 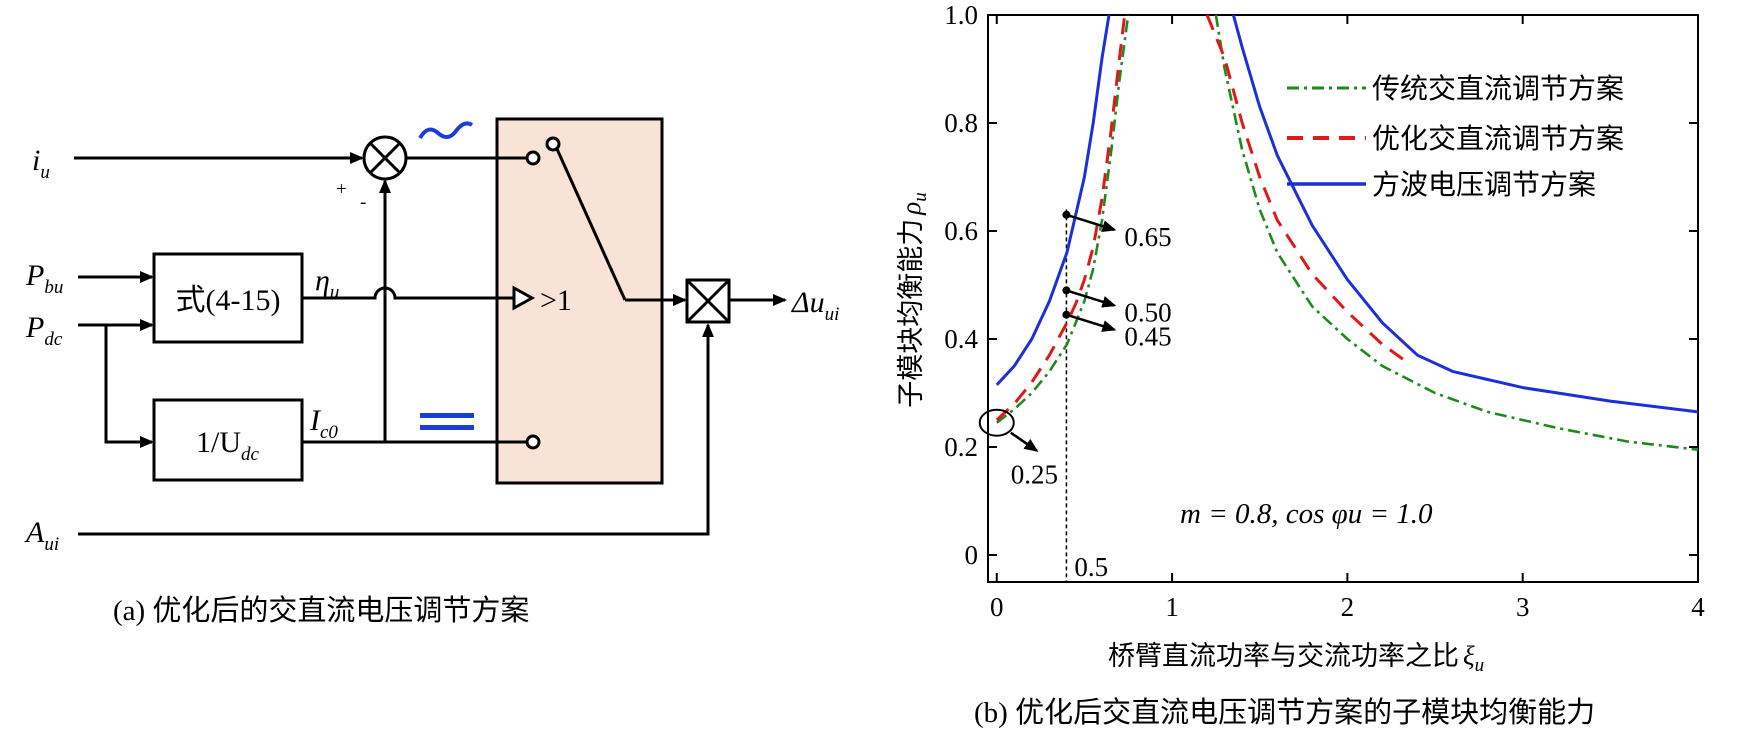 I want to click on formula-block, so click(x=228, y=298).